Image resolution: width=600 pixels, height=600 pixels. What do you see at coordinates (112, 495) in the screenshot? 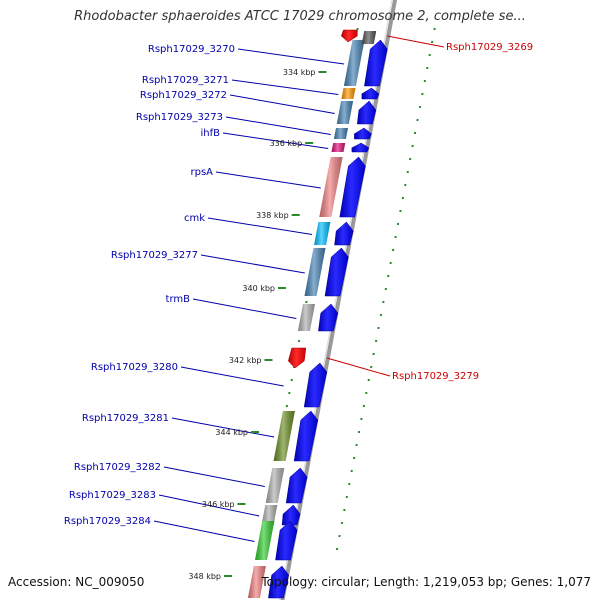
I see `forward-gene-label: Rsph17029_3283` at bounding box center [112, 495].